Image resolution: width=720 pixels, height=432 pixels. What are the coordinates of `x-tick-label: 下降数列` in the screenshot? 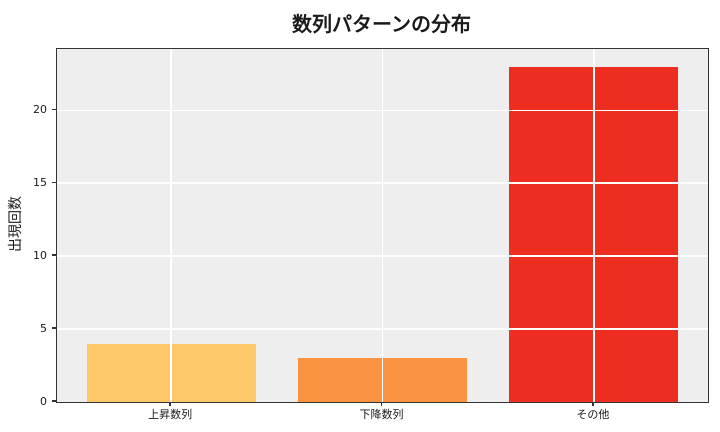 It's located at (381, 414).